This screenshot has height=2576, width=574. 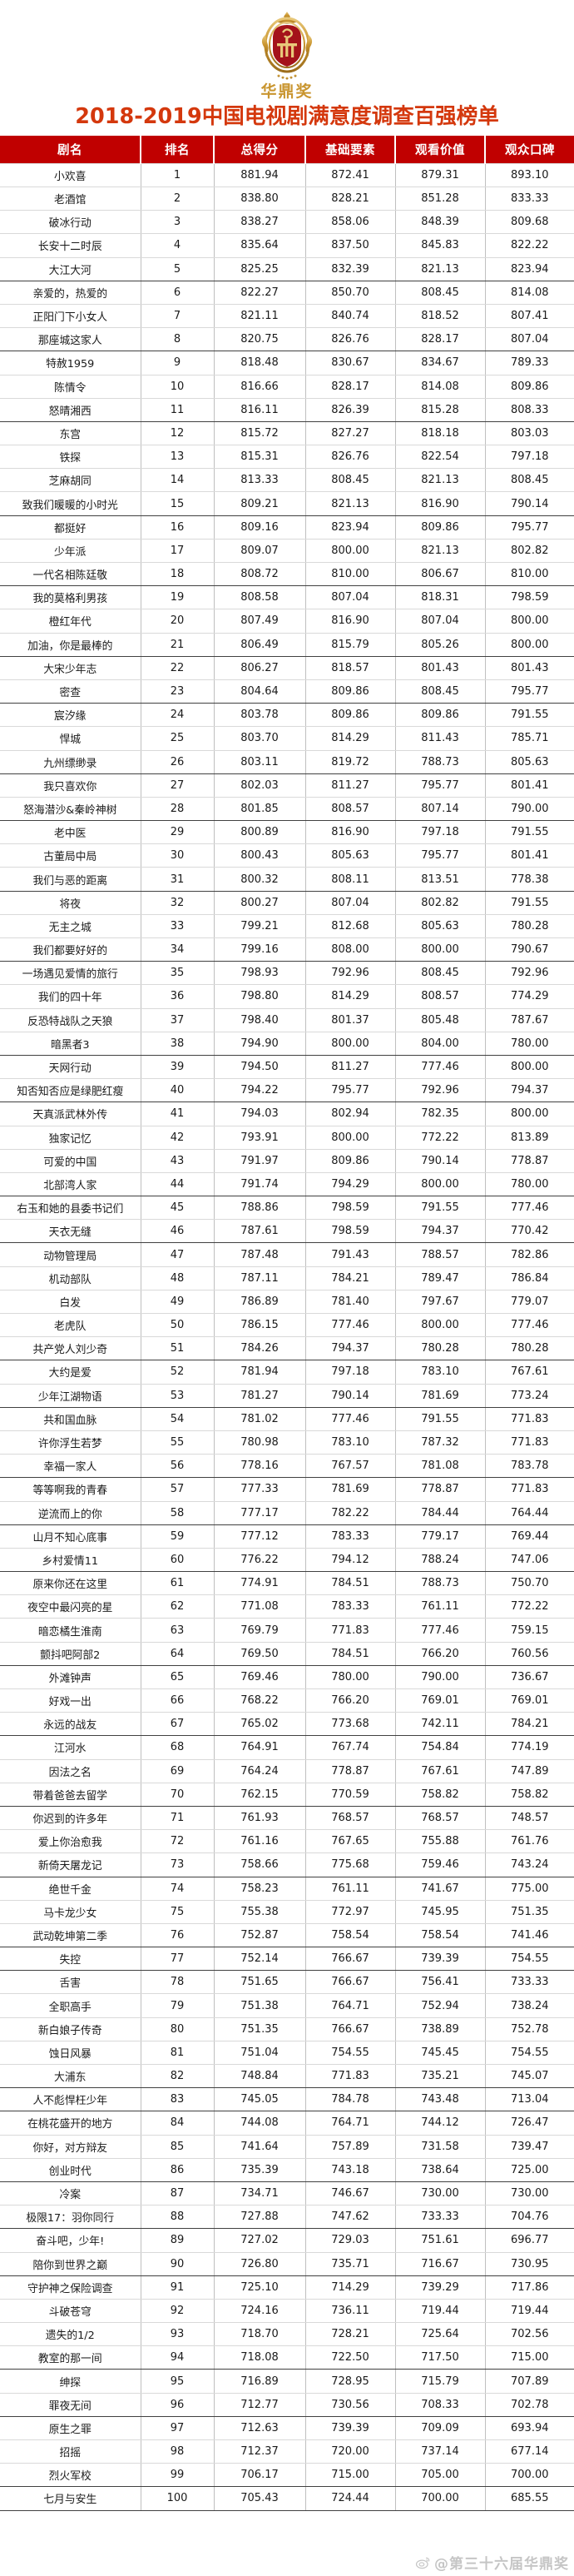 I want to click on cell-basic-elements: 768.57, so click(x=350, y=1818).